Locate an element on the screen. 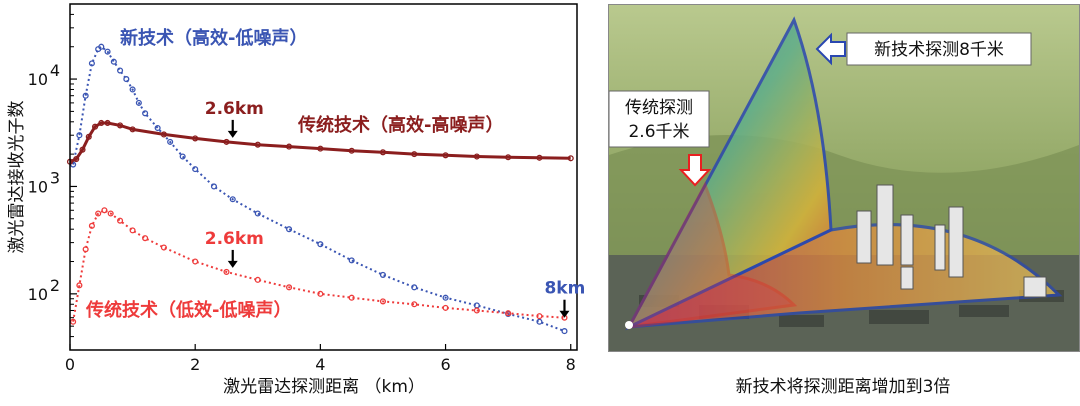 The image size is (1080, 406). annotation-label: 2.6km is located at coordinates (234, 239).